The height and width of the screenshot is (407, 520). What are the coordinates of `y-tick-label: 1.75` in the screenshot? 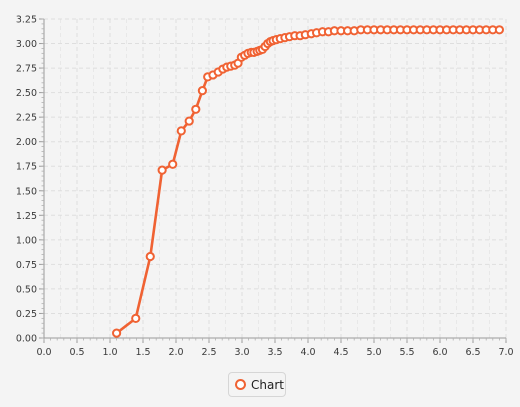 It's located at (26, 167).